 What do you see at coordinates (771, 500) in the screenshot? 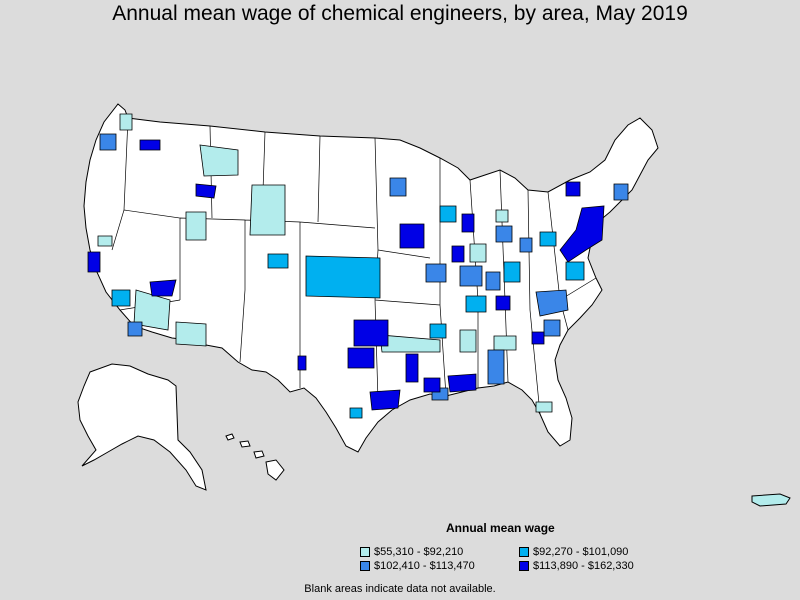
I see `puerto-rico-shape` at bounding box center [771, 500].